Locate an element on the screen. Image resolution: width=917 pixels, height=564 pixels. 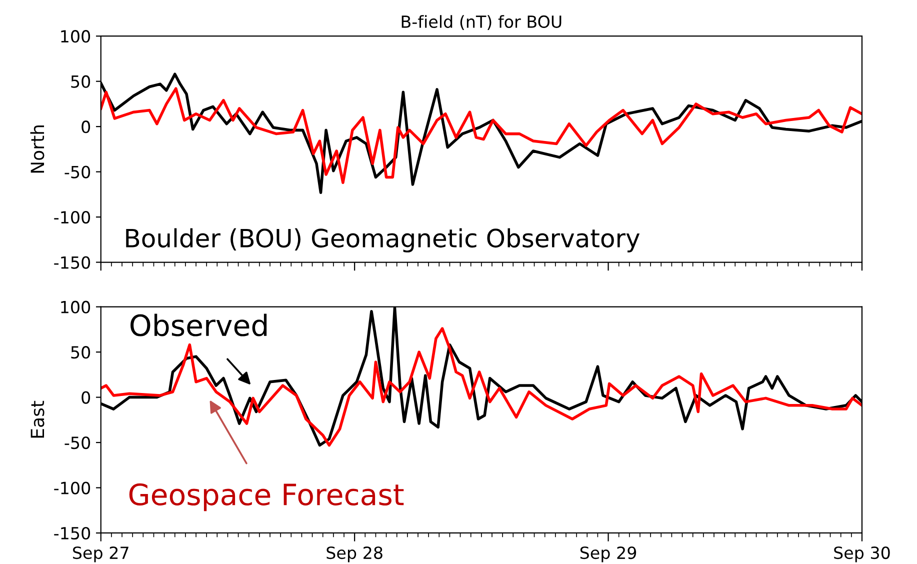
y-axis-title: East is located at coordinates (37, 419).